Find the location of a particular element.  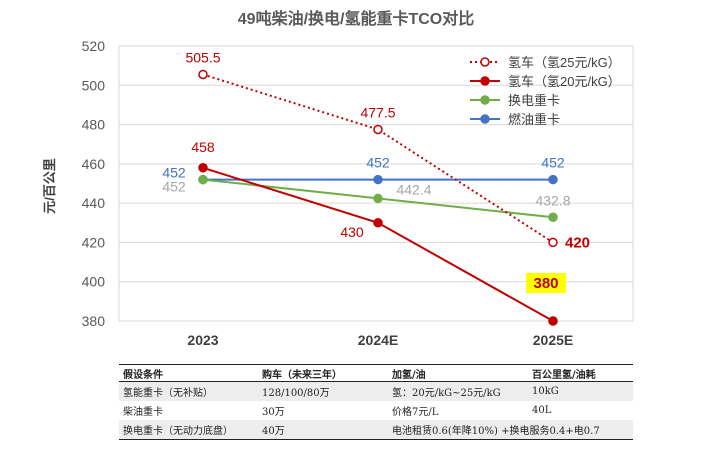

legend-label: 燃油重卡 is located at coordinates (534, 119).